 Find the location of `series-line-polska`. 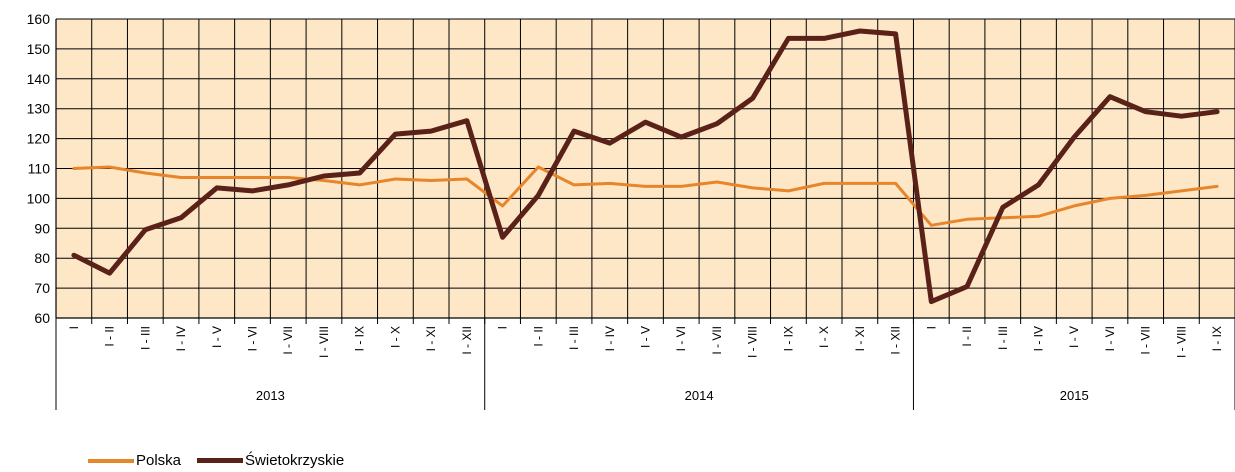

series-line-polska is located at coordinates (645, 196).